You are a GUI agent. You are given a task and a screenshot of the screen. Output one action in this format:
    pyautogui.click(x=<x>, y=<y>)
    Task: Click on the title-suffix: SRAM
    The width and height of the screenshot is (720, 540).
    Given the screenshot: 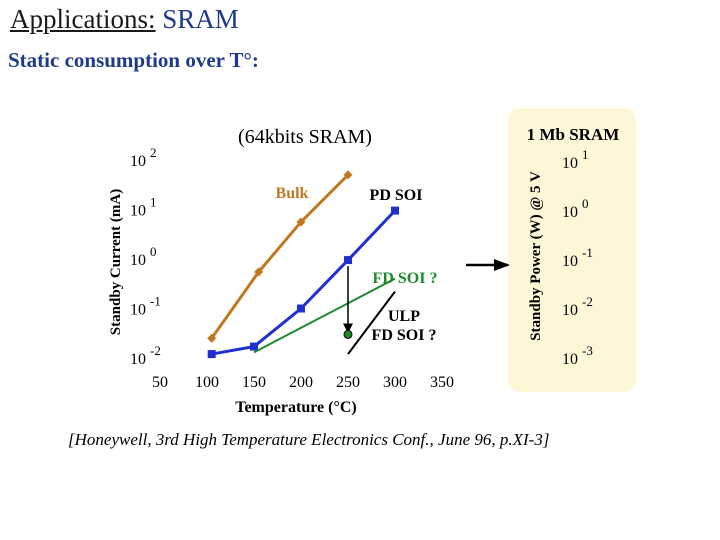 What is the action you would take?
    pyautogui.click(x=200, y=19)
    